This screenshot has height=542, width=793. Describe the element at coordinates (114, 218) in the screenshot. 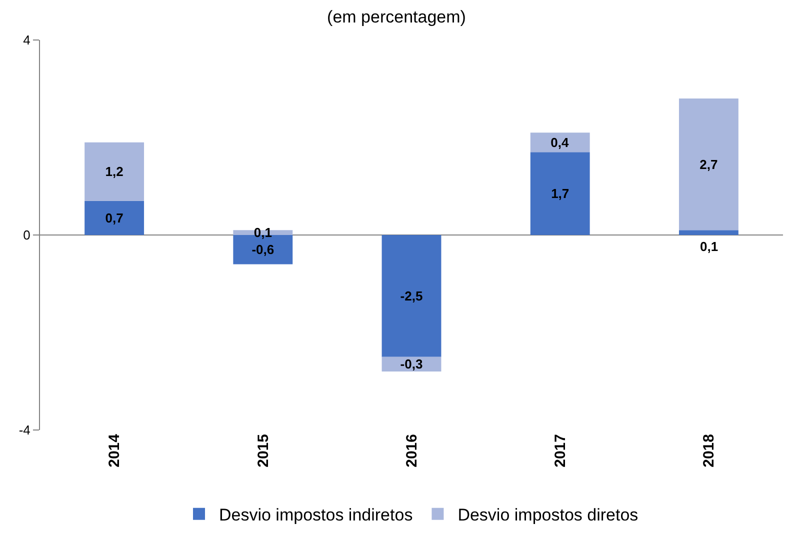

I see `data-label: 0,7` at that location.